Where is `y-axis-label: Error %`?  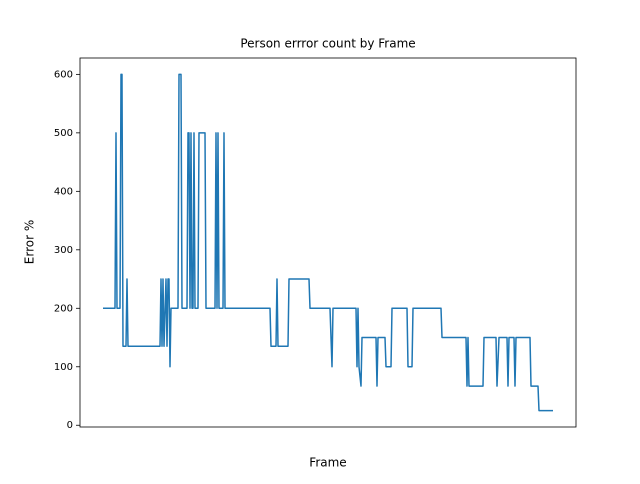
y-axis-label: Error % is located at coordinates (30, 242).